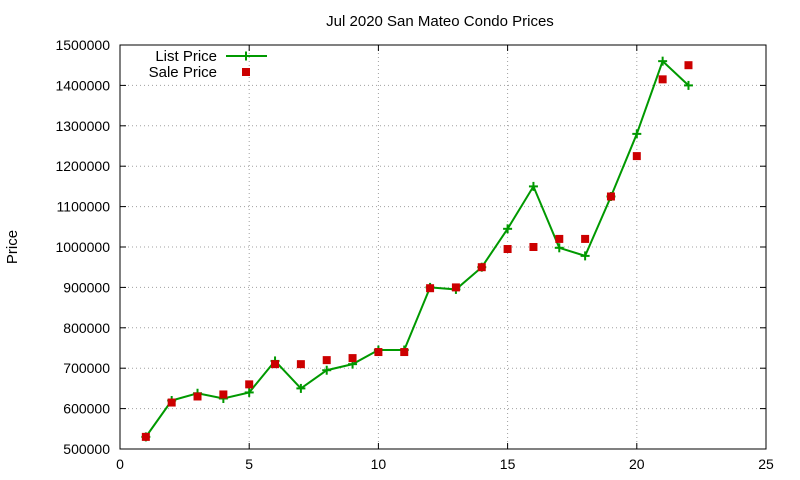 This screenshot has height=480, width=800. I want to click on y-tick-label: 1300000, so click(82, 126).